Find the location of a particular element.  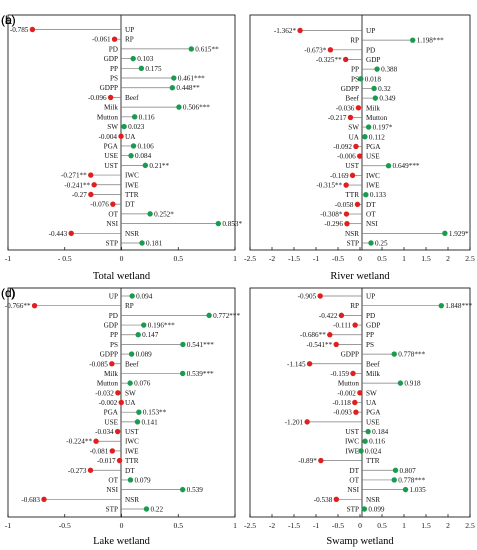

panel-letter: (b) is located at coordinates (8, 20).